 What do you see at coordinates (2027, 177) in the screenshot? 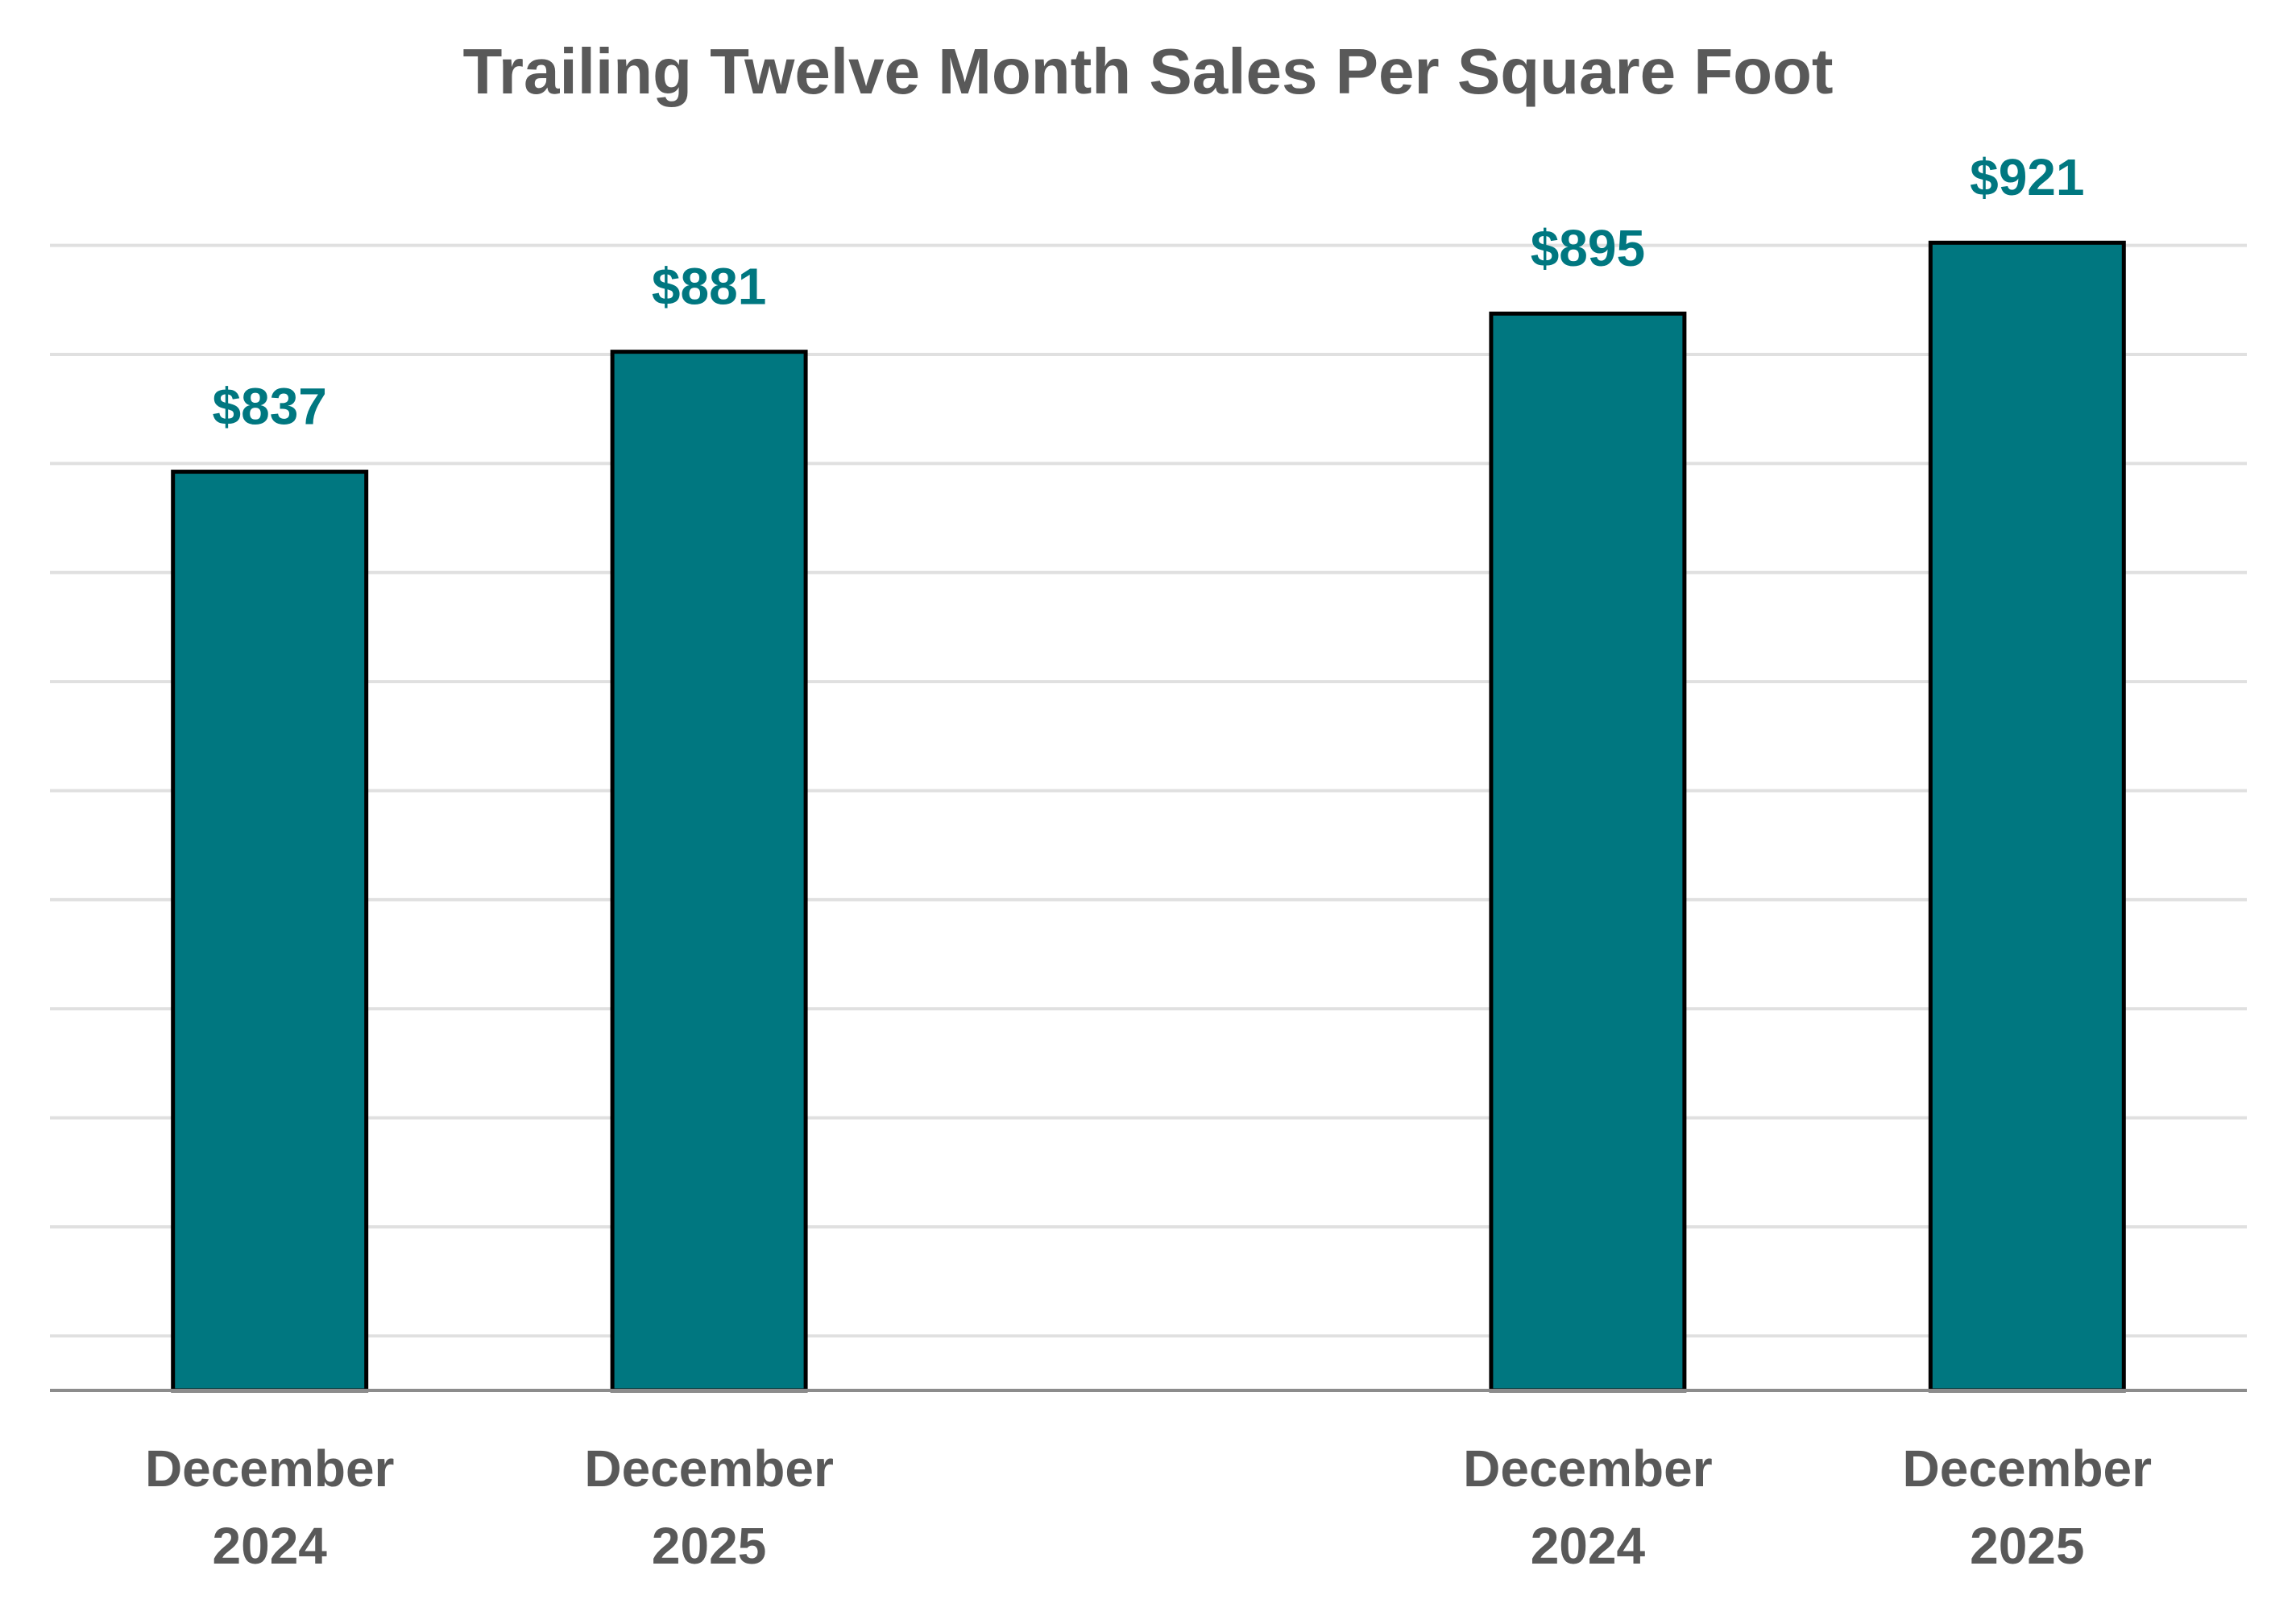
I see `data-label: $921` at bounding box center [2027, 177].